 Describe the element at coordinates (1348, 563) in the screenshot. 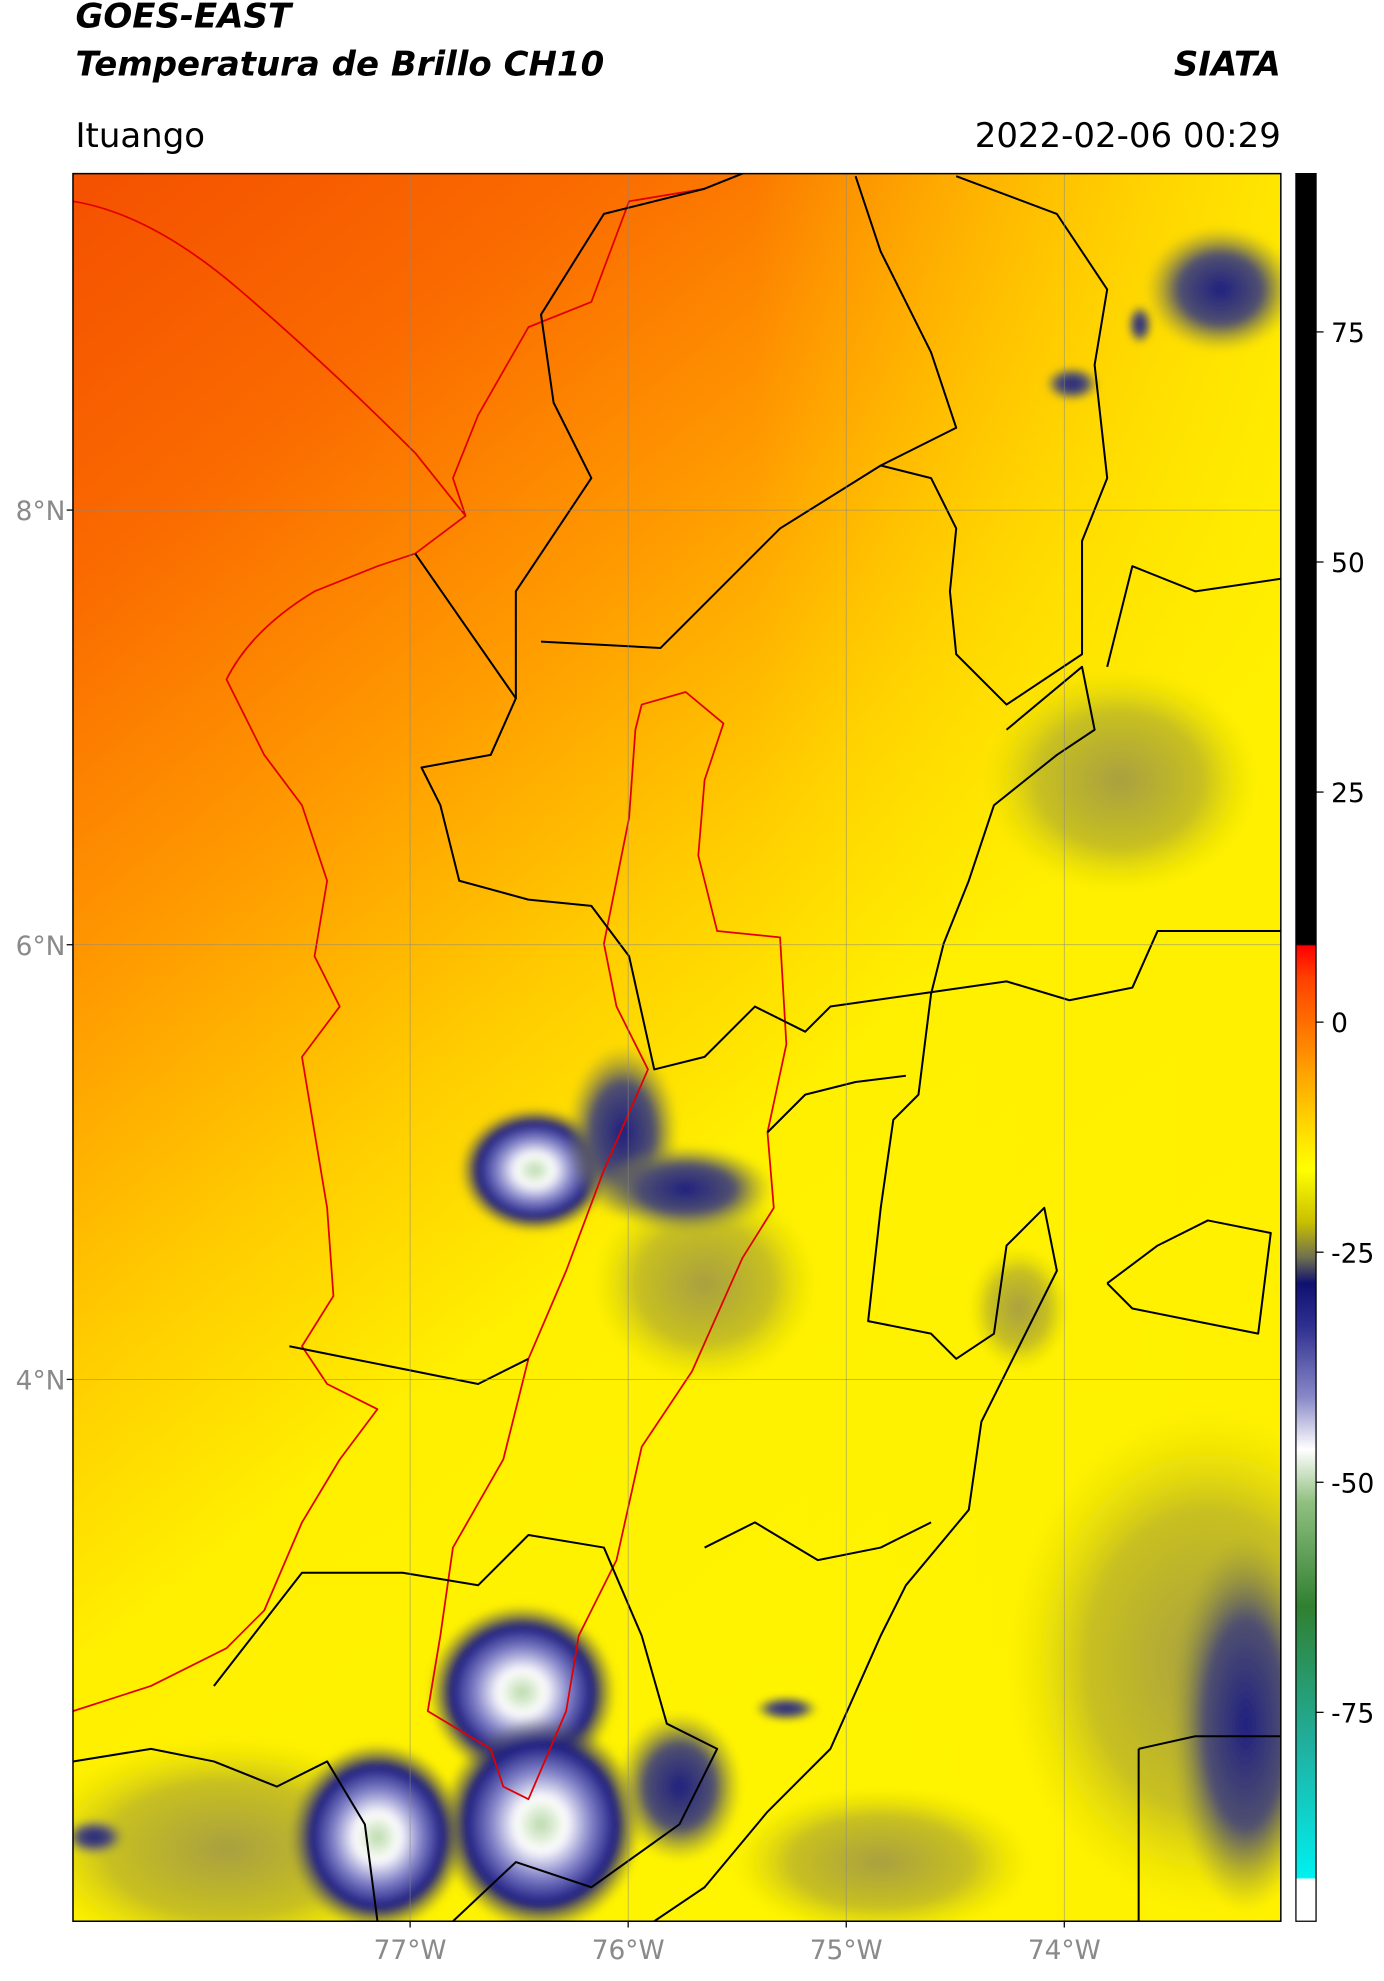

I see `colorbar-tick-label: 50` at that location.